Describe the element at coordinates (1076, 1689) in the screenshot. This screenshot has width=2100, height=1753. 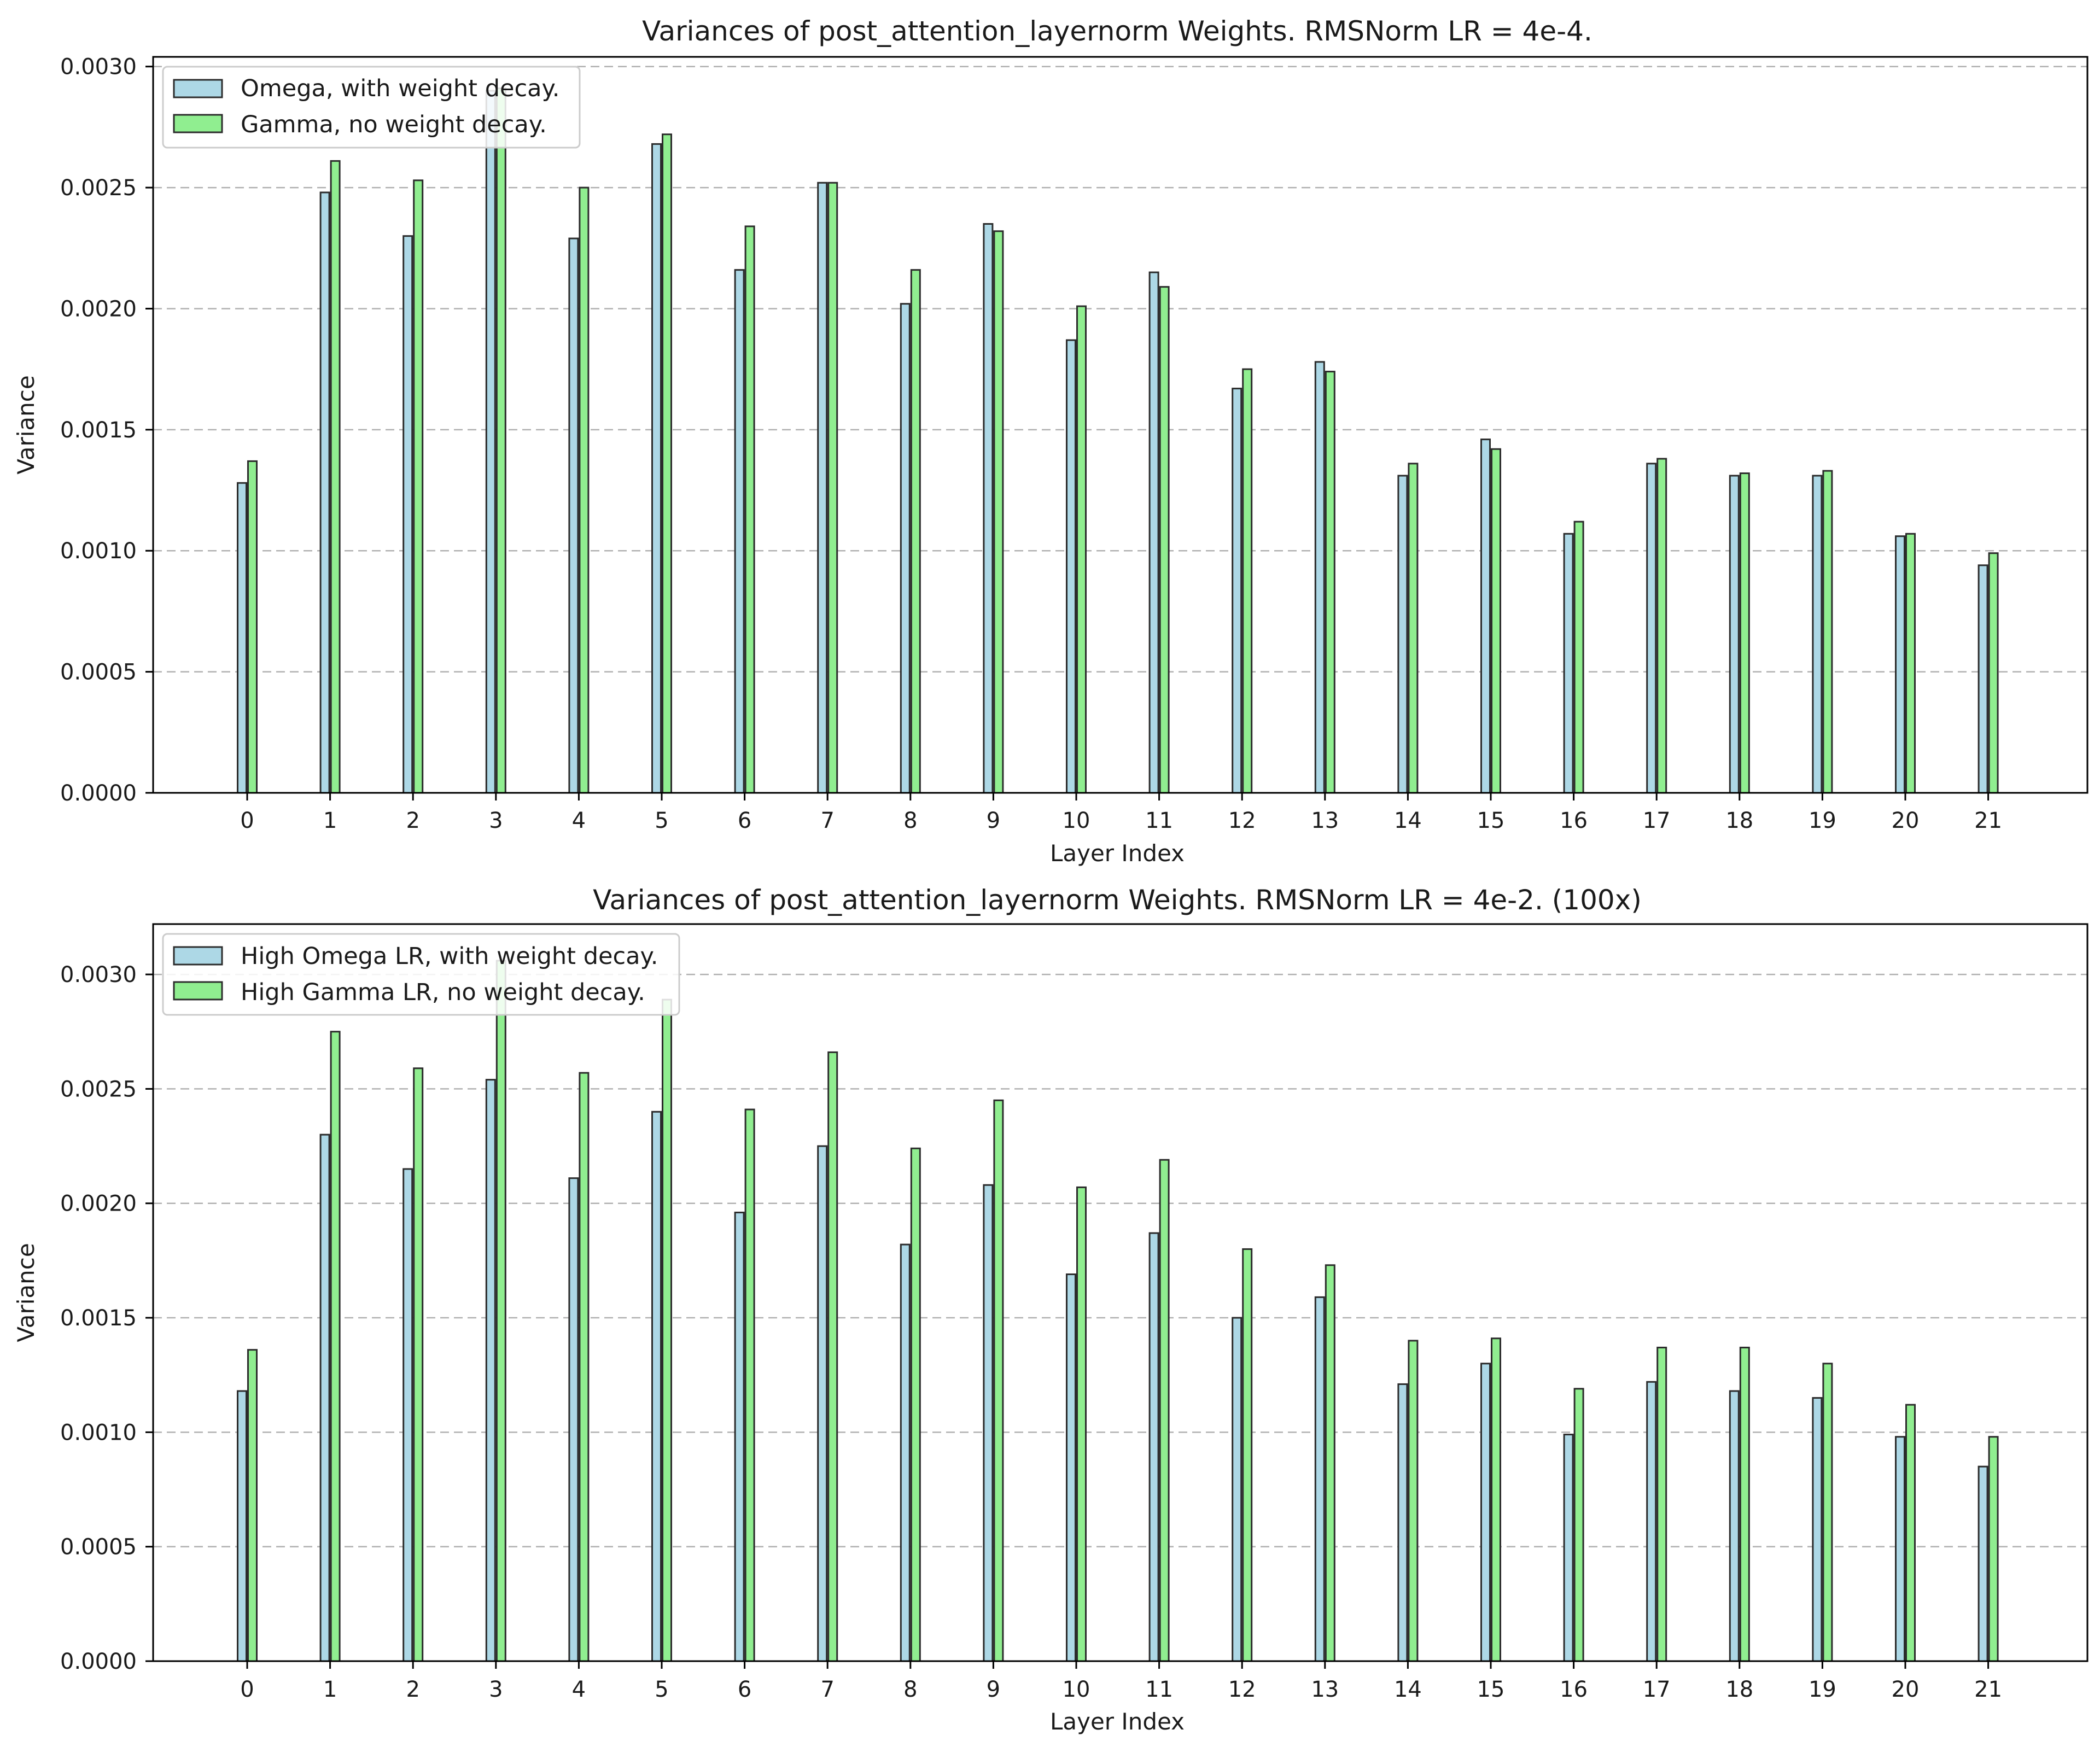
I see `x-tick-label: 10` at that location.